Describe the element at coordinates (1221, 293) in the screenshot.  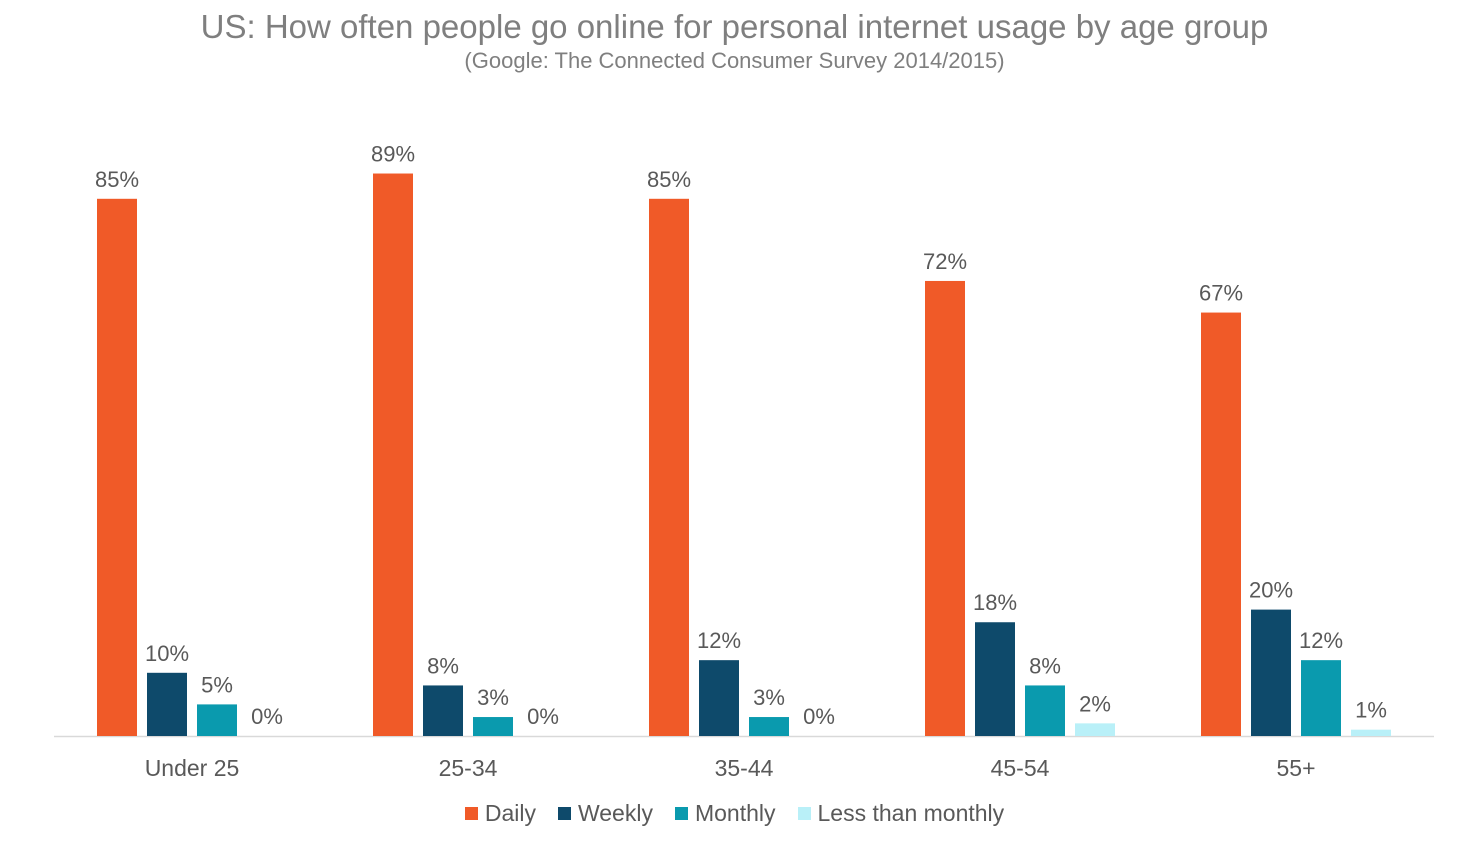
I see `data-label-daily-55: 67%` at that location.